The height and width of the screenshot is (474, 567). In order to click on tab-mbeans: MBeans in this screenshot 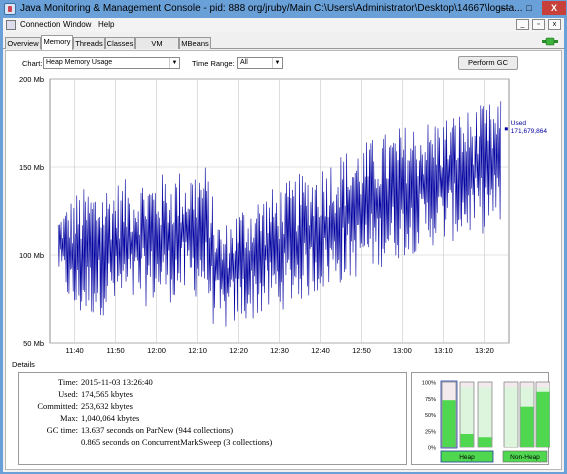, I will do `click(195, 43)`.